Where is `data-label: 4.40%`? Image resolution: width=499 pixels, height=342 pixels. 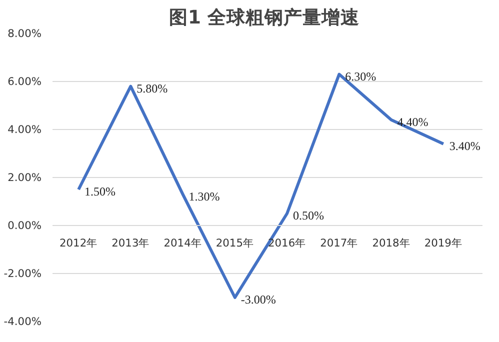 data-label: 4.40% is located at coordinates (412, 121).